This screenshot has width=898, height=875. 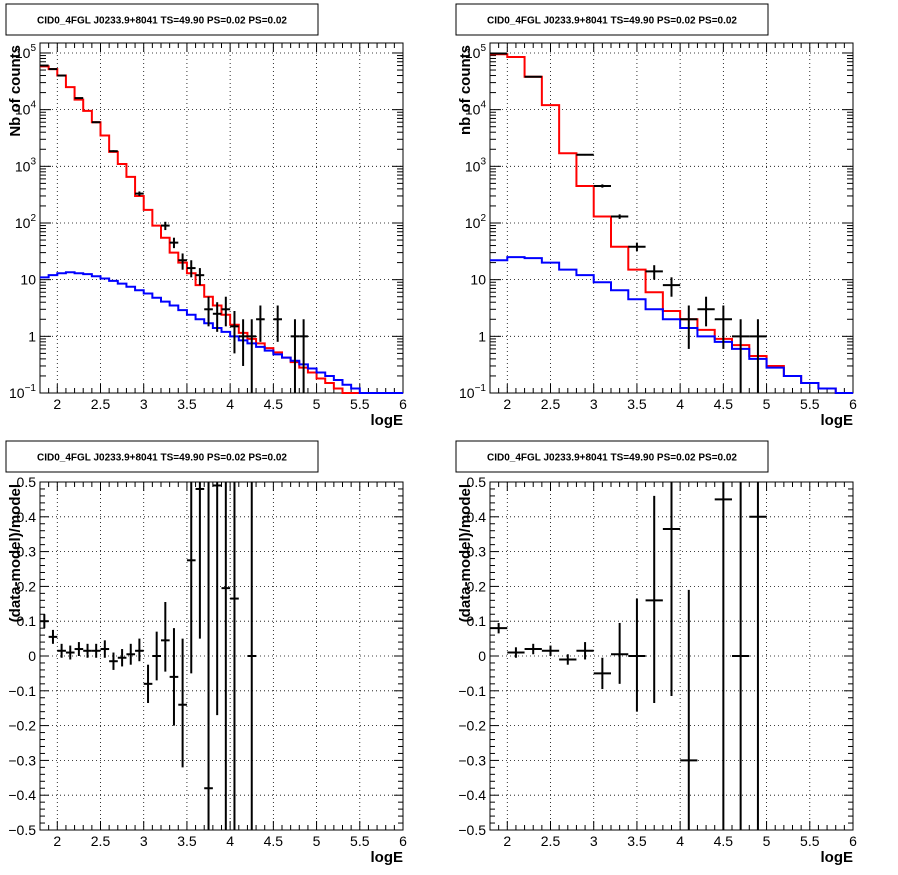 I want to click on y-tick-label: 0.2, so click(x=477, y=586).